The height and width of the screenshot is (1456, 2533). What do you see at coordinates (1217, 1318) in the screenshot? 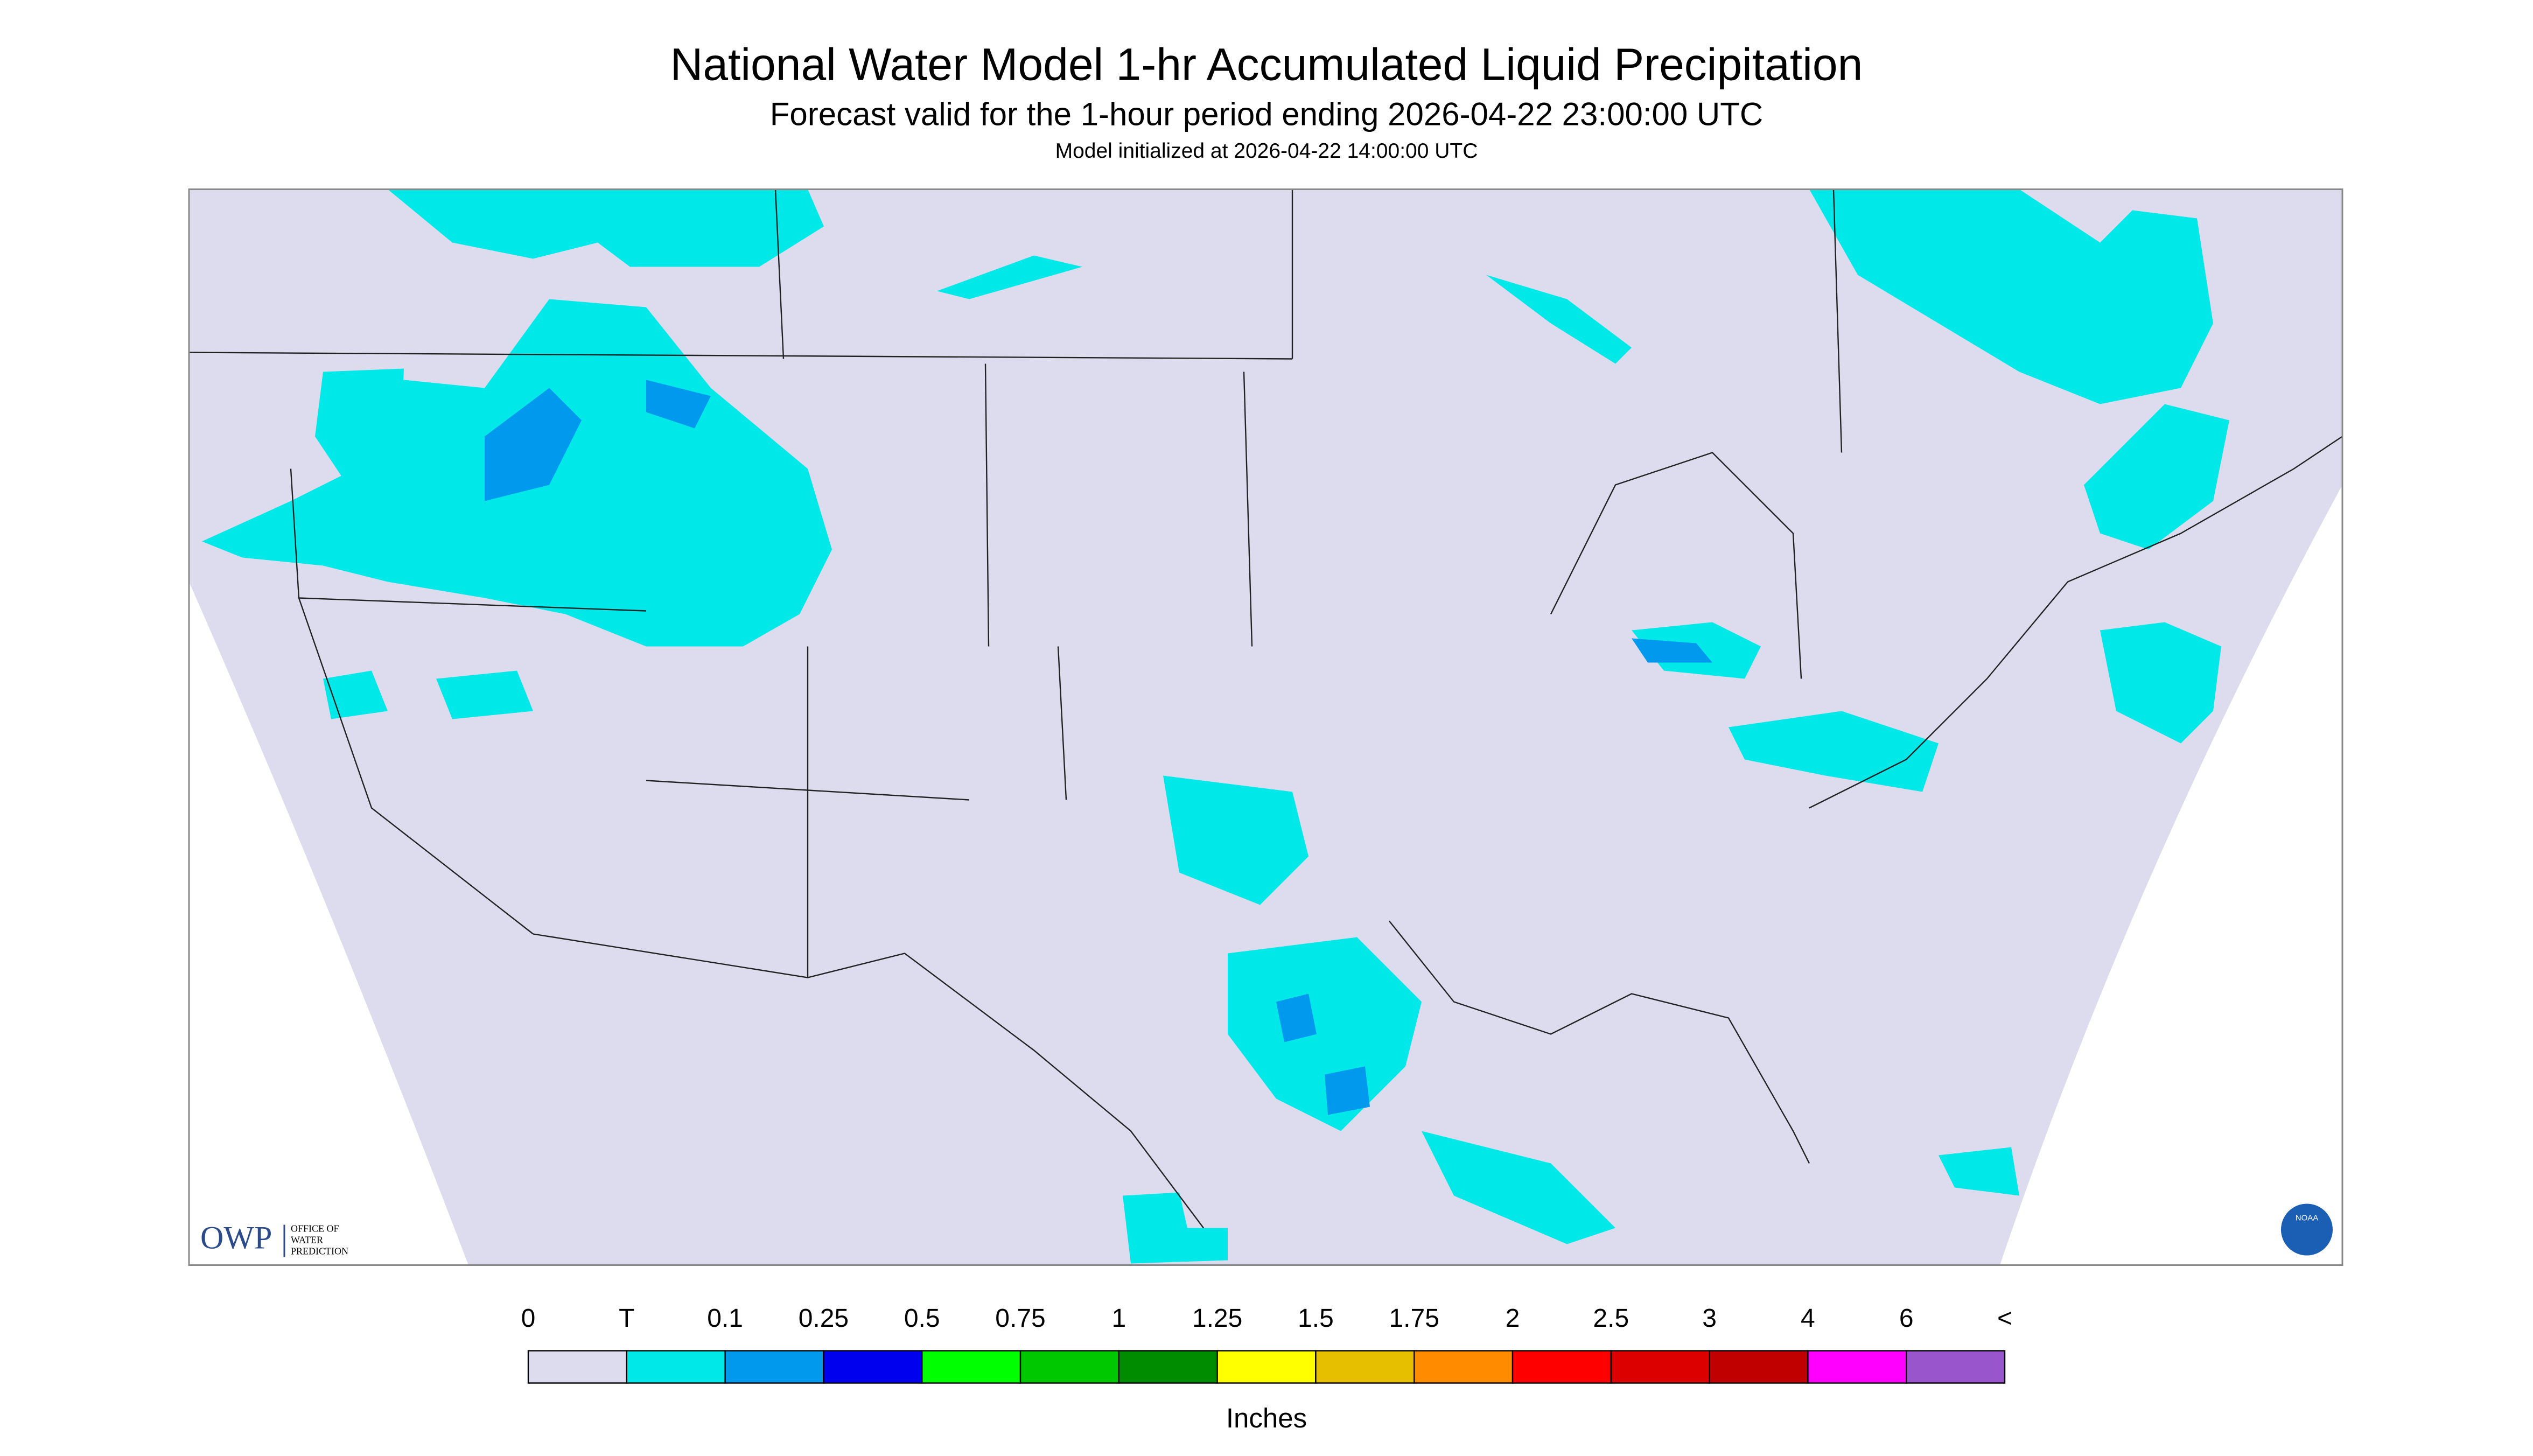
I see `legend-label: 1.25` at bounding box center [1217, 1318].